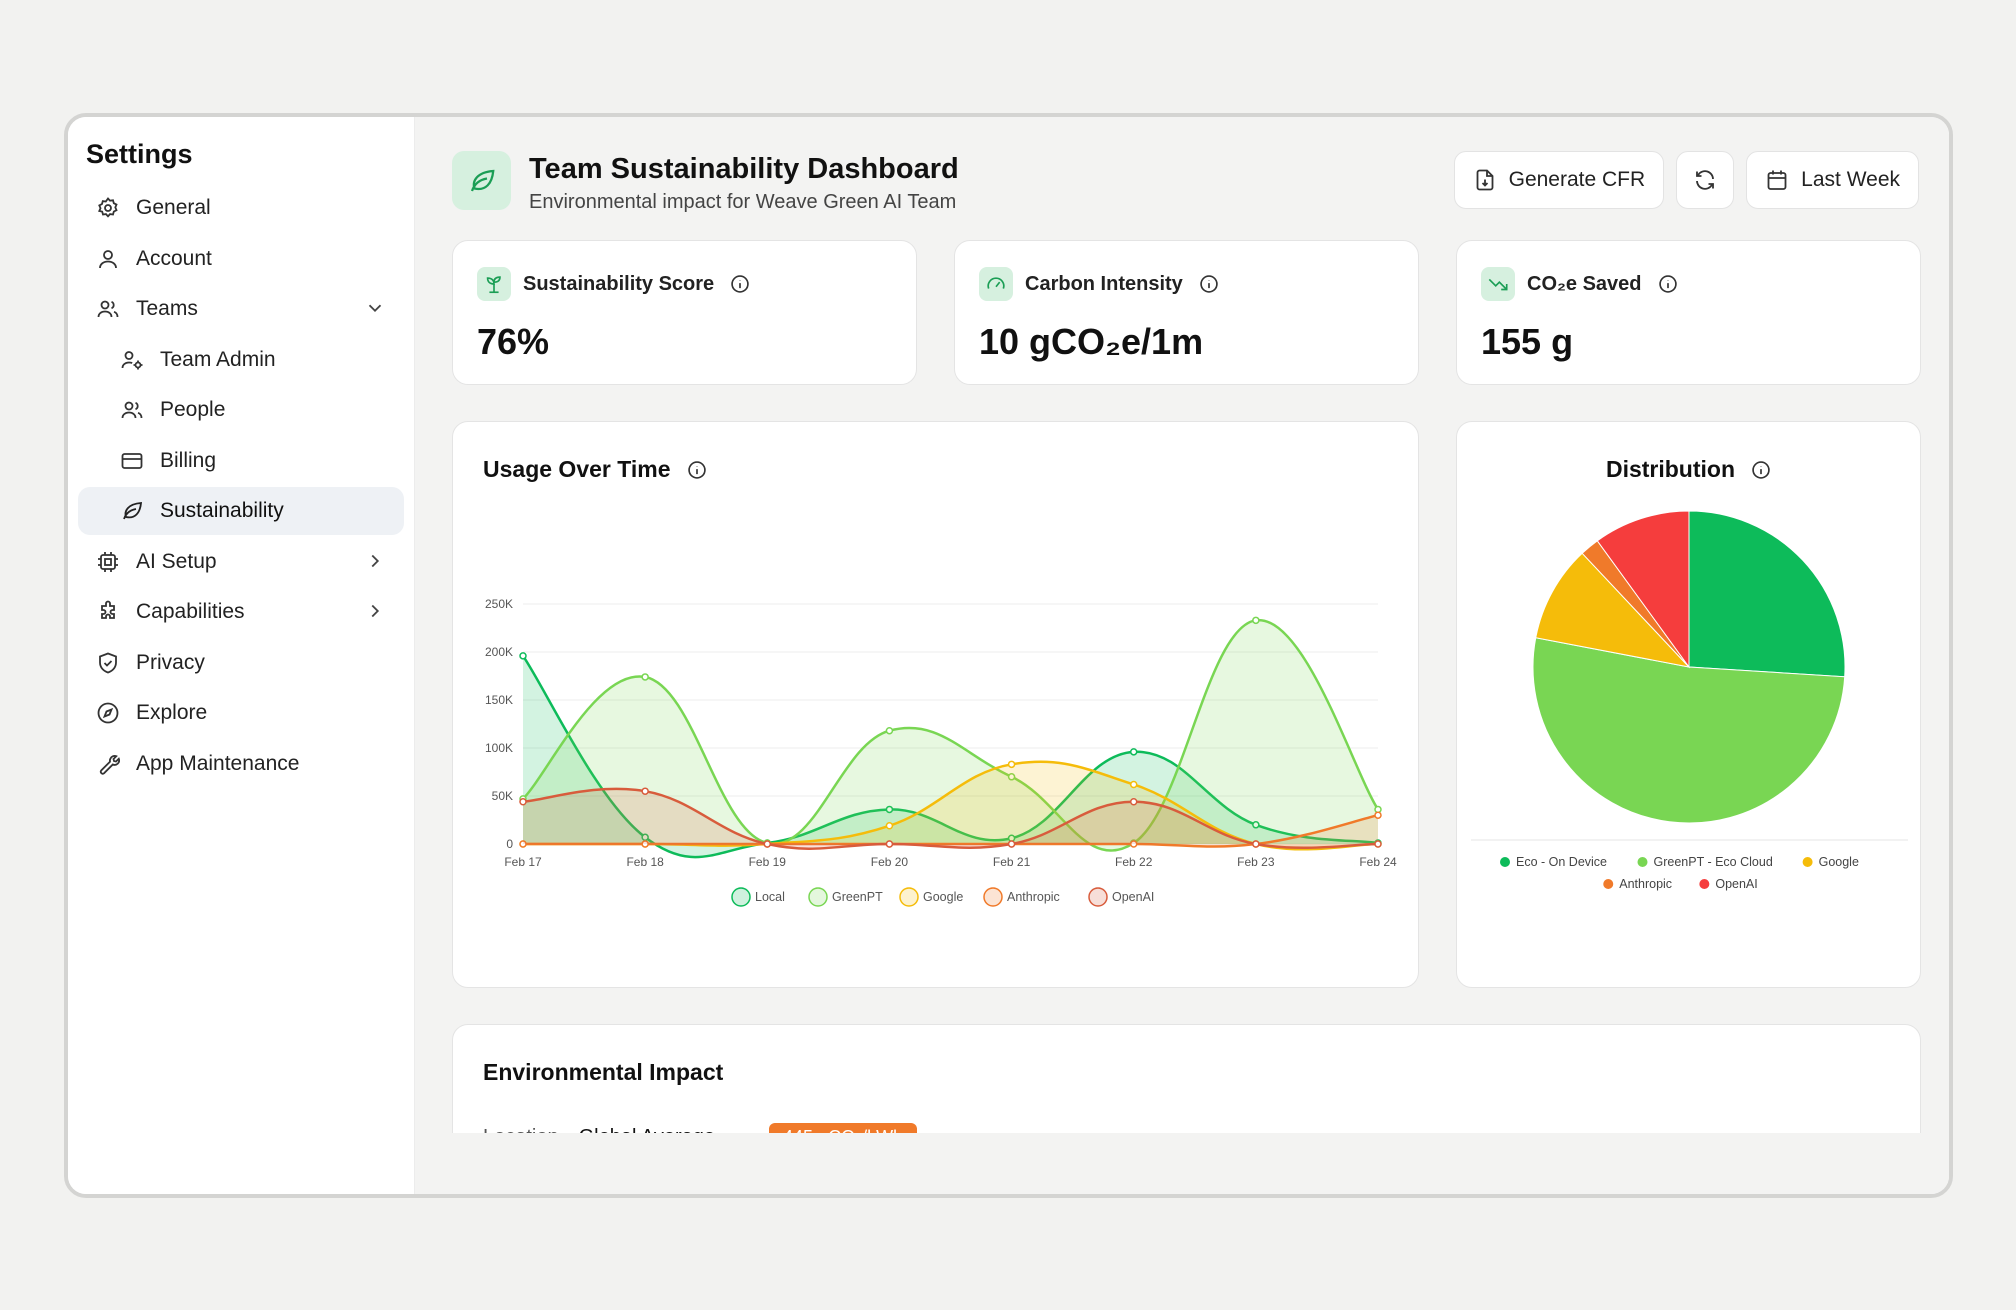 The image size is (2016, 1310). What do you see at coordinates (241, 208) in the screenshot?
I see `sidebar-item-general: General` at bounding box center [241, 208].